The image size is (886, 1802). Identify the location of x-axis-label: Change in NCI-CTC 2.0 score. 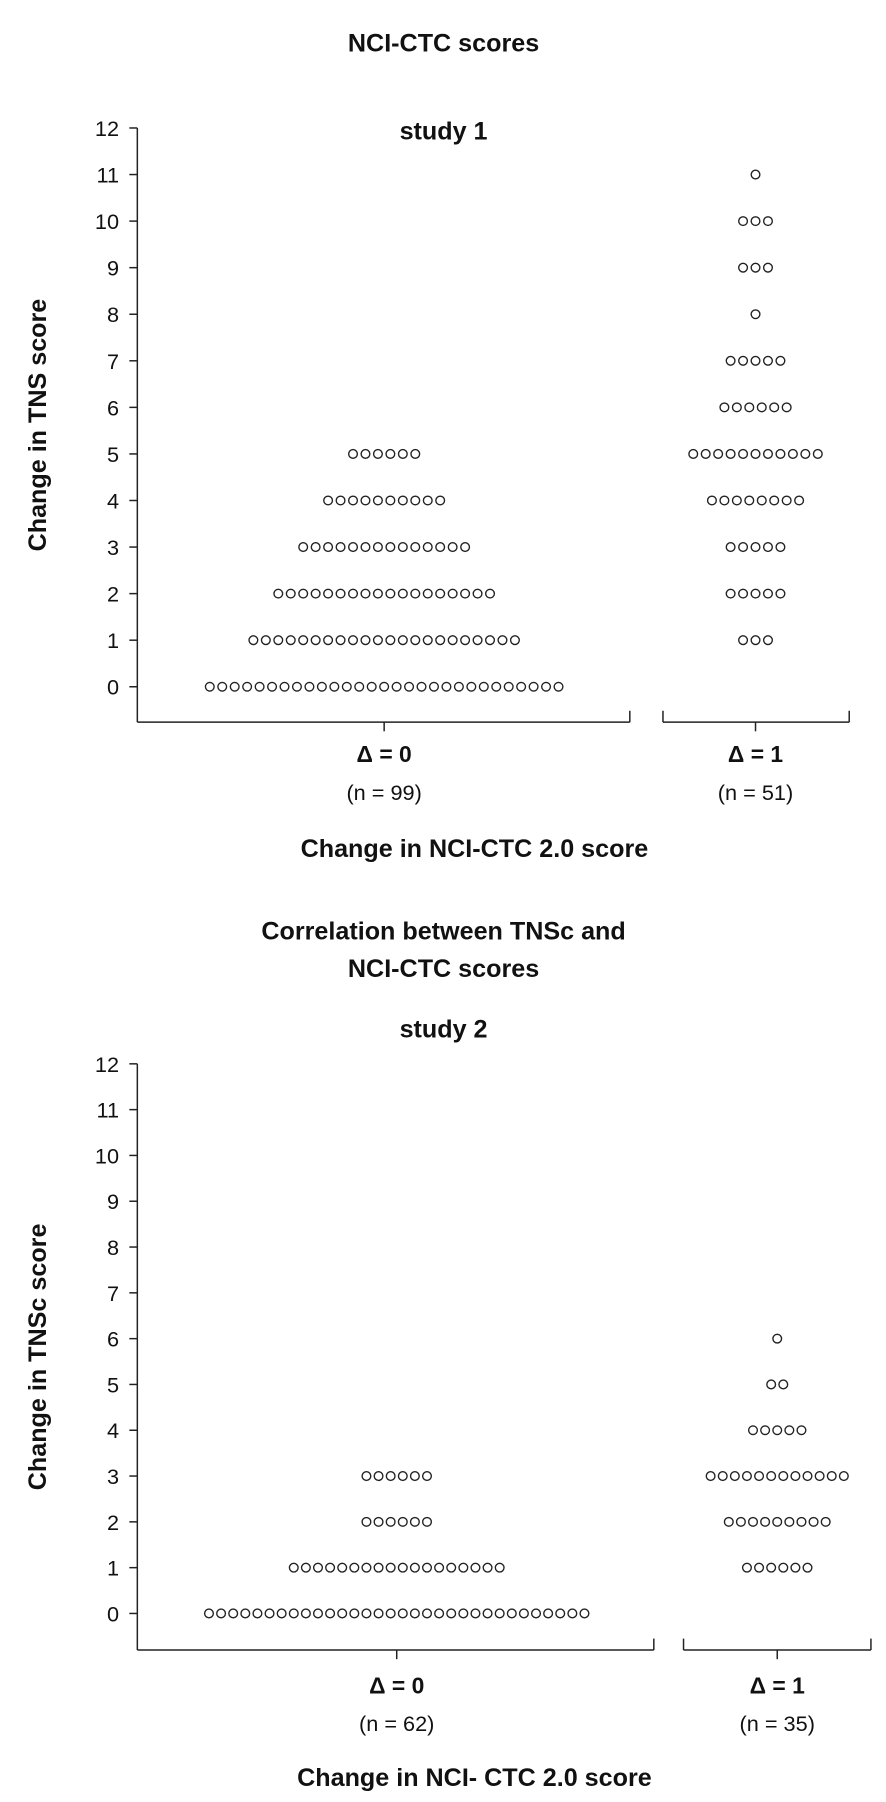
(475, 849).